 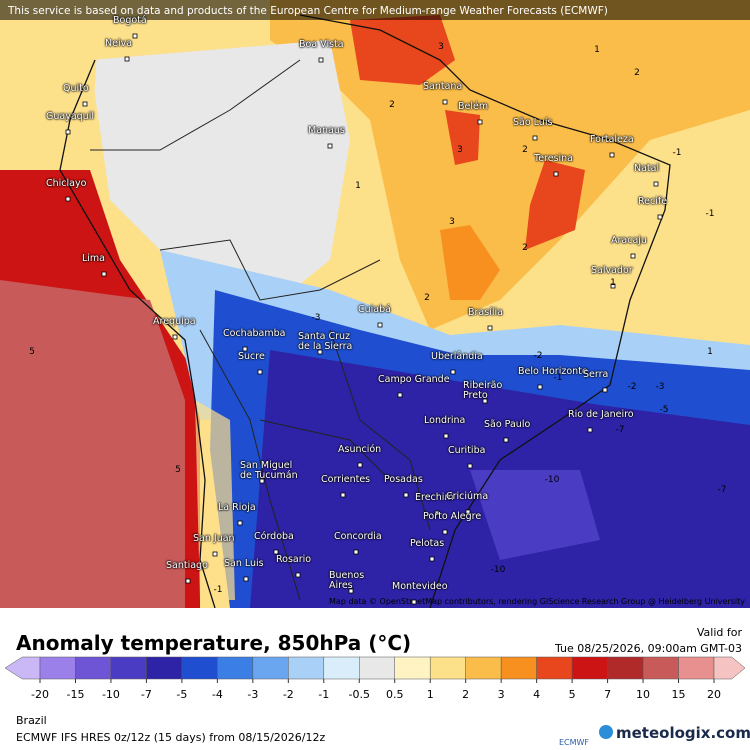 I want to click on city-label: Belém, so click(x=473, y=106).